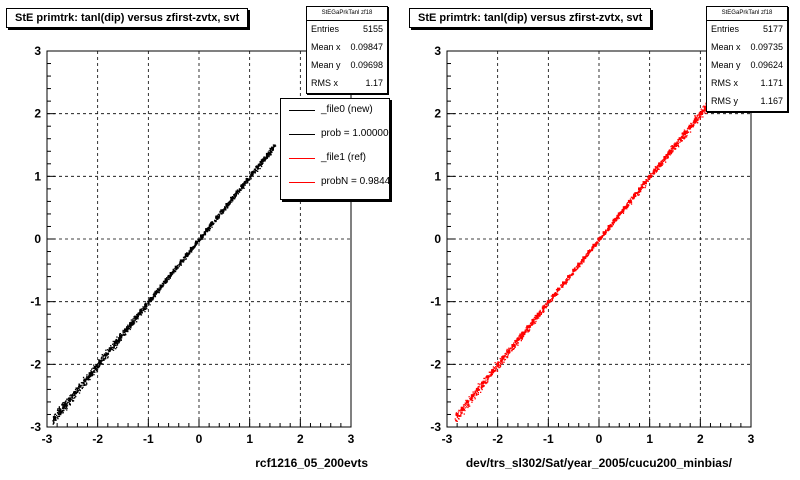 The width and height of the screenshot is (800, 480). What do you see at coordinates (724, 83) in the screenshot?
I see `stats-label: RMS x` at bounding box center [724, 83].